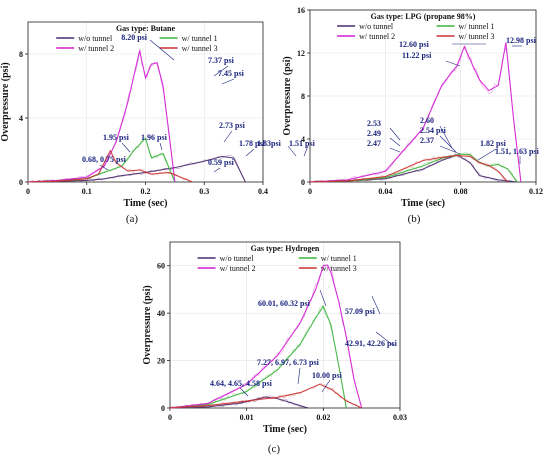  I want to click on panel-caption: (c), so click(274, 449).